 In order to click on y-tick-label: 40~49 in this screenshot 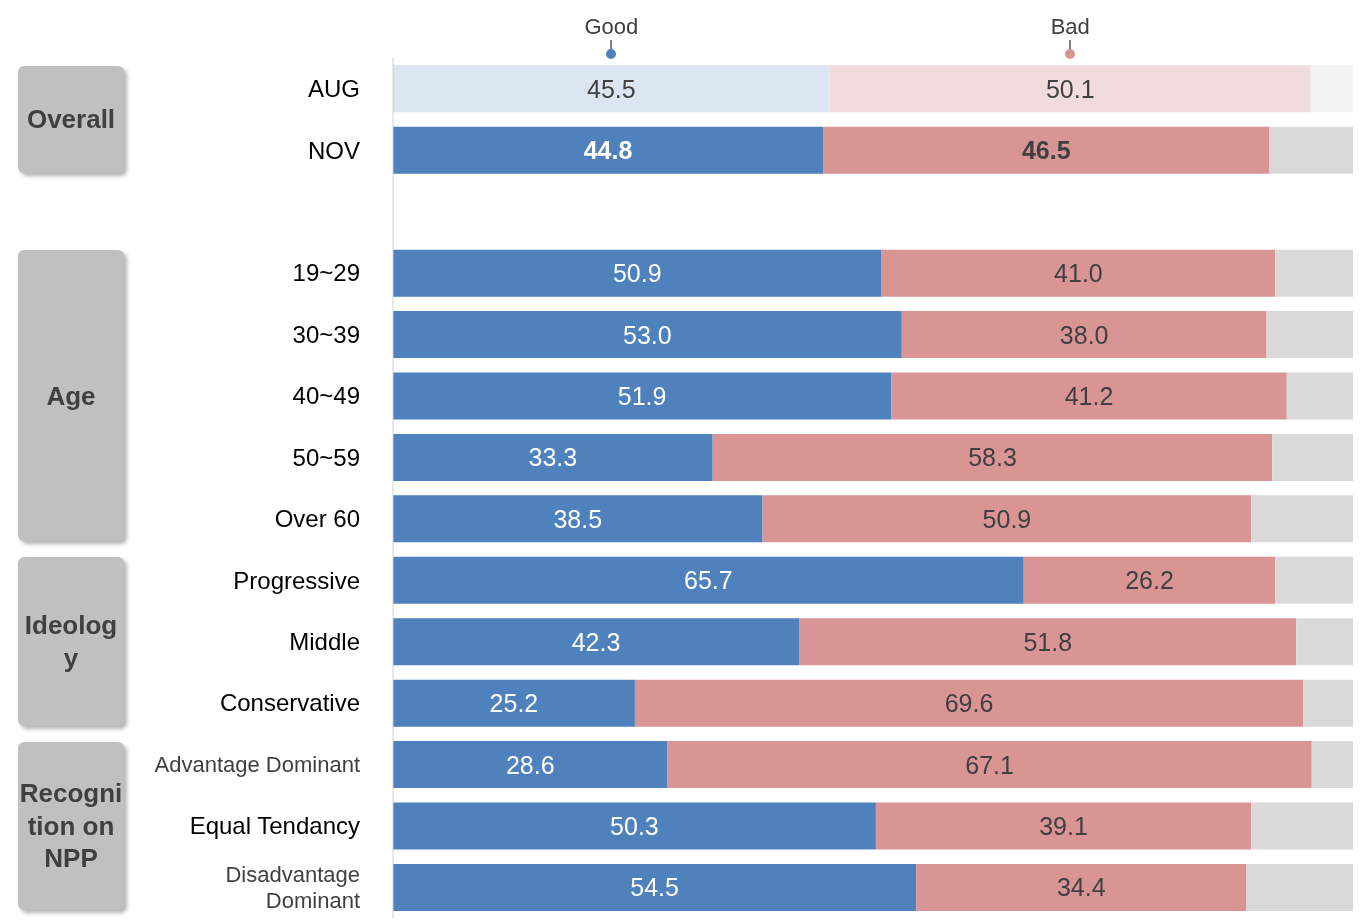, I will do `click(326, 396)`.